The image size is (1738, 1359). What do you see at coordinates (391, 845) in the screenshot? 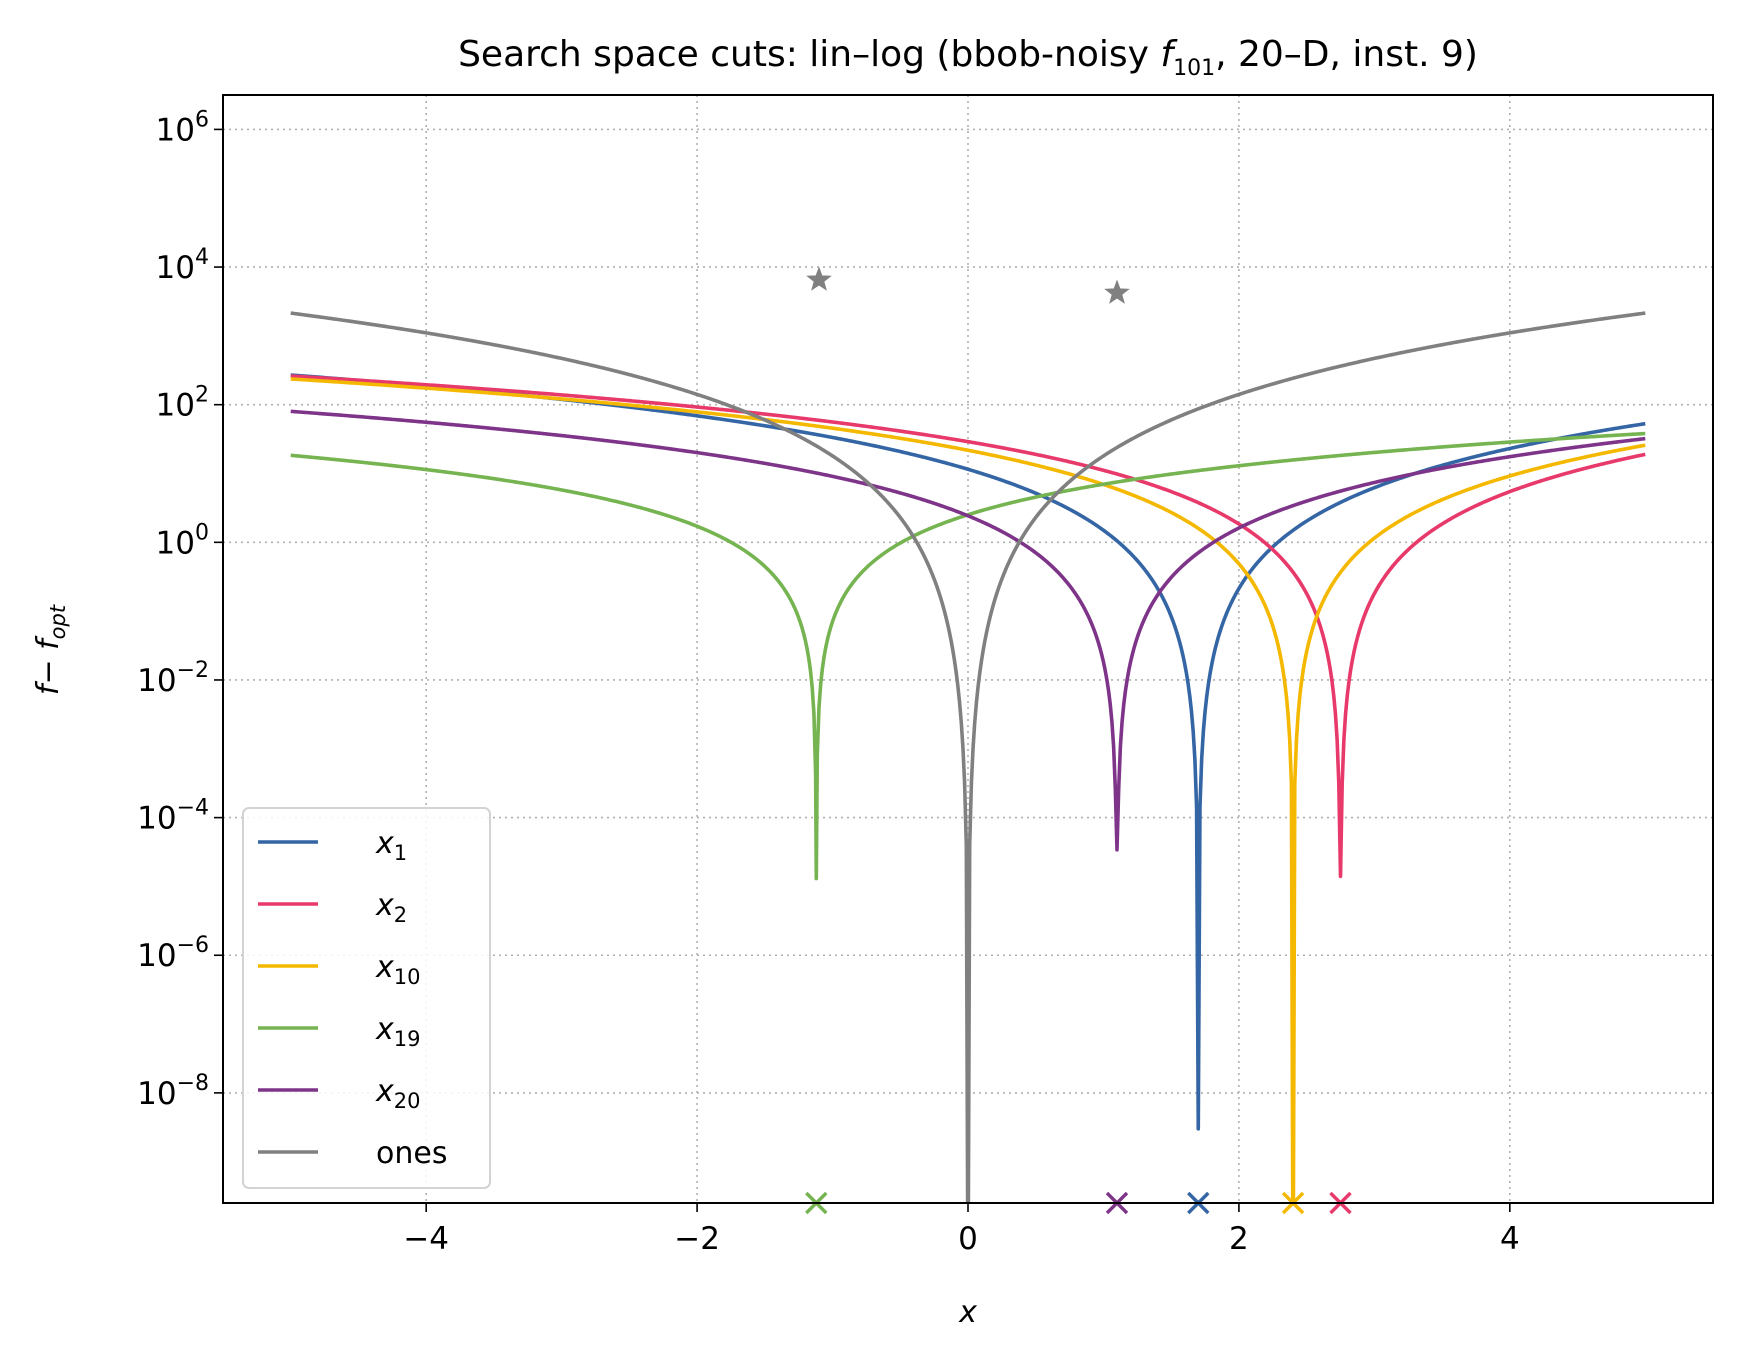
I see `legend-label: x1` at bounding box center [391, 845].